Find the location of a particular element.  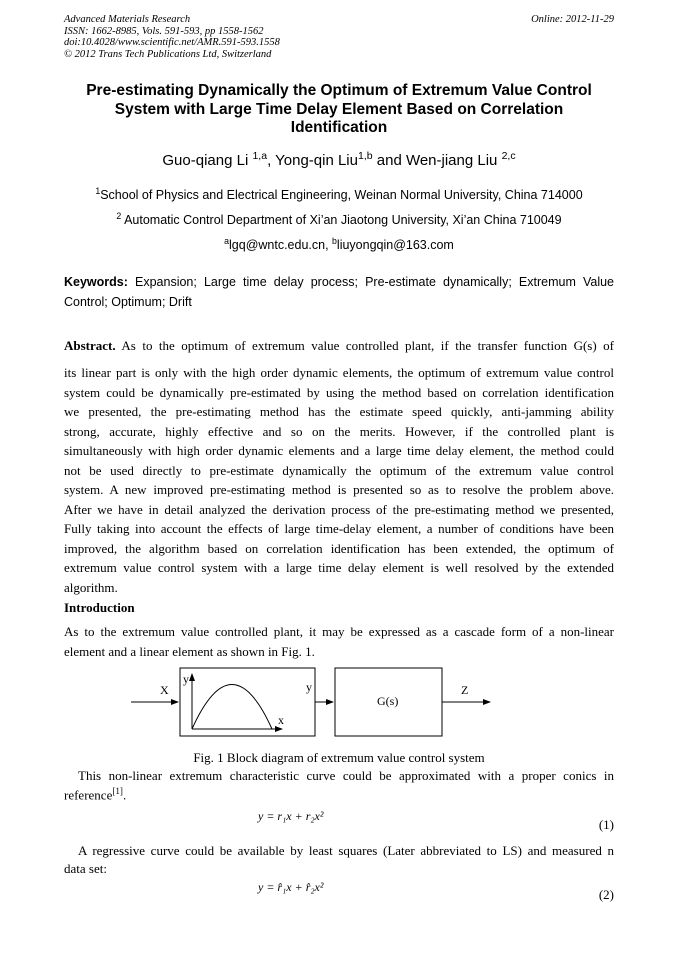

text: reference is located at coordinates (88, 795).